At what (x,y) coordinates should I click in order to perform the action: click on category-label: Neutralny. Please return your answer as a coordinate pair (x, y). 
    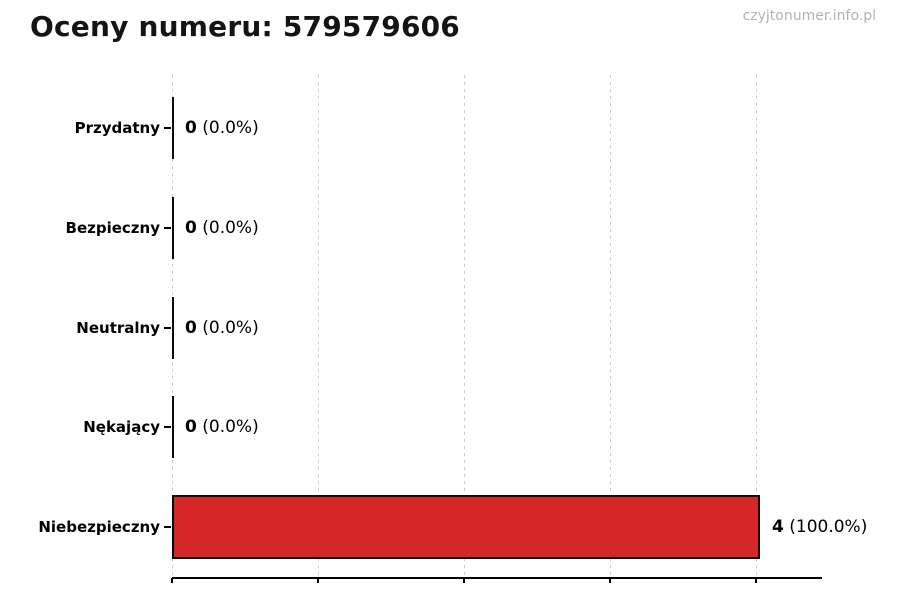
    Looking at the image, I should click on (118, 327).